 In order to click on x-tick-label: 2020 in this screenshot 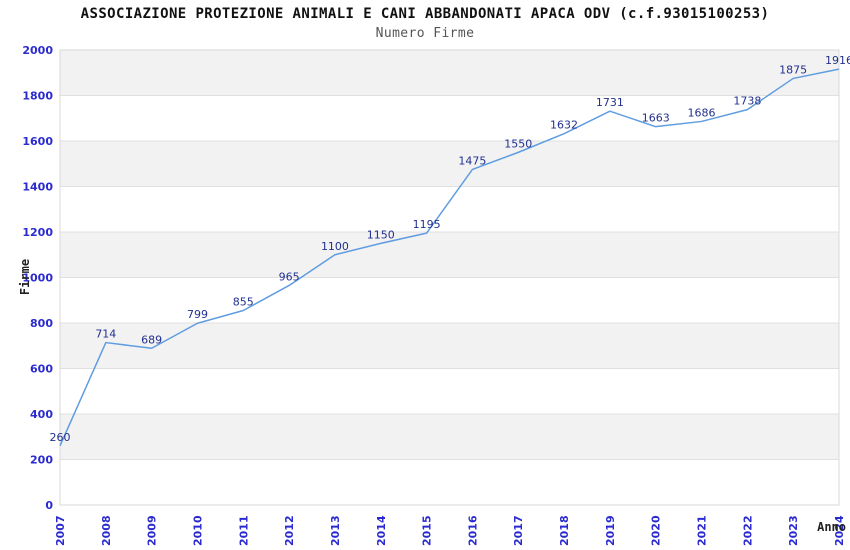, I will do `click(656, 530)`.